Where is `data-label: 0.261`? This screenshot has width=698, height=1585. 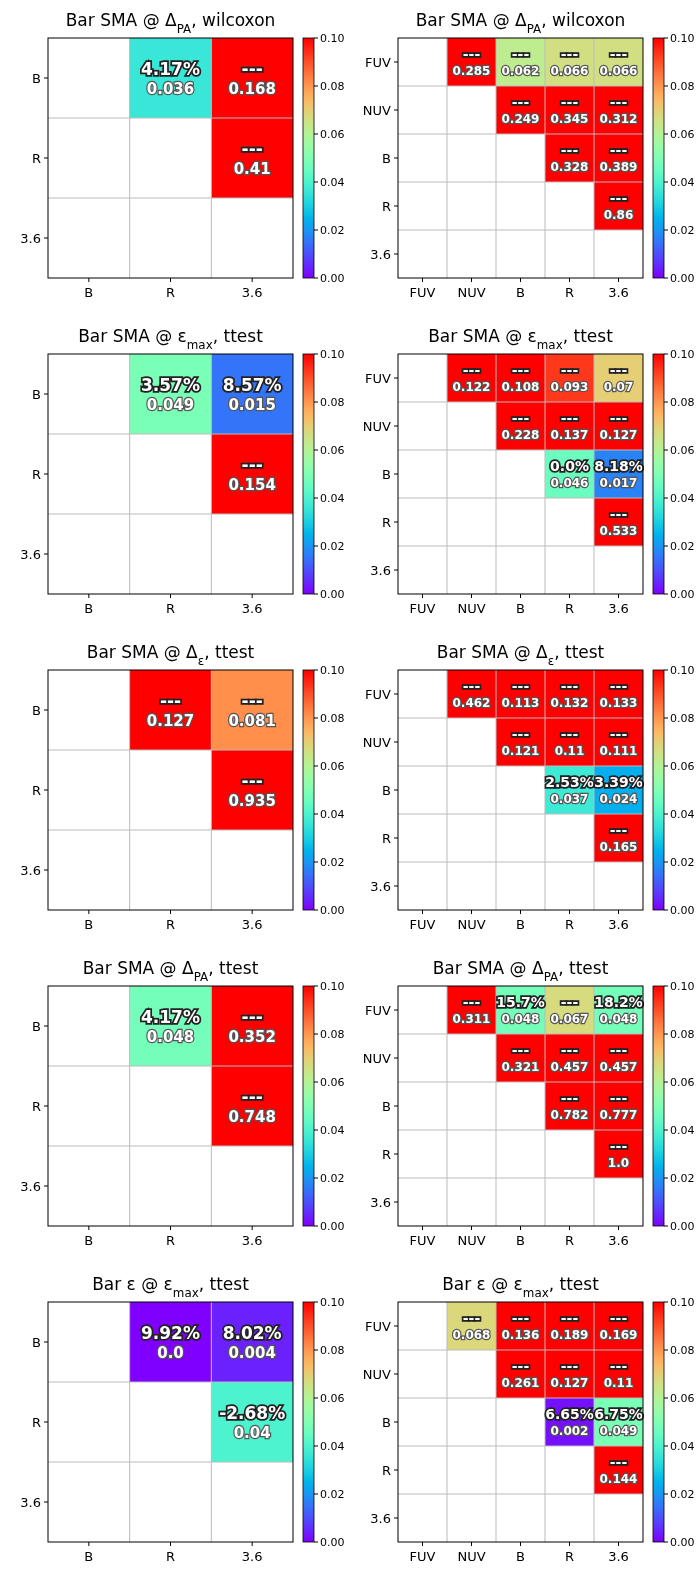 data-label: 0.261 is located at coordinates (520, 1383).